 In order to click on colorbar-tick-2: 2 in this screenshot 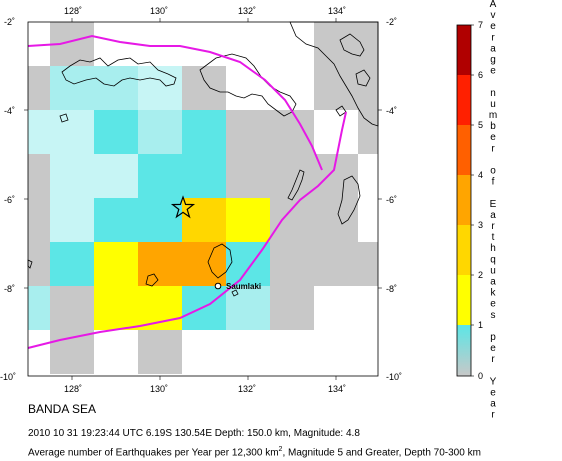, I will do `click(480, 275)`.